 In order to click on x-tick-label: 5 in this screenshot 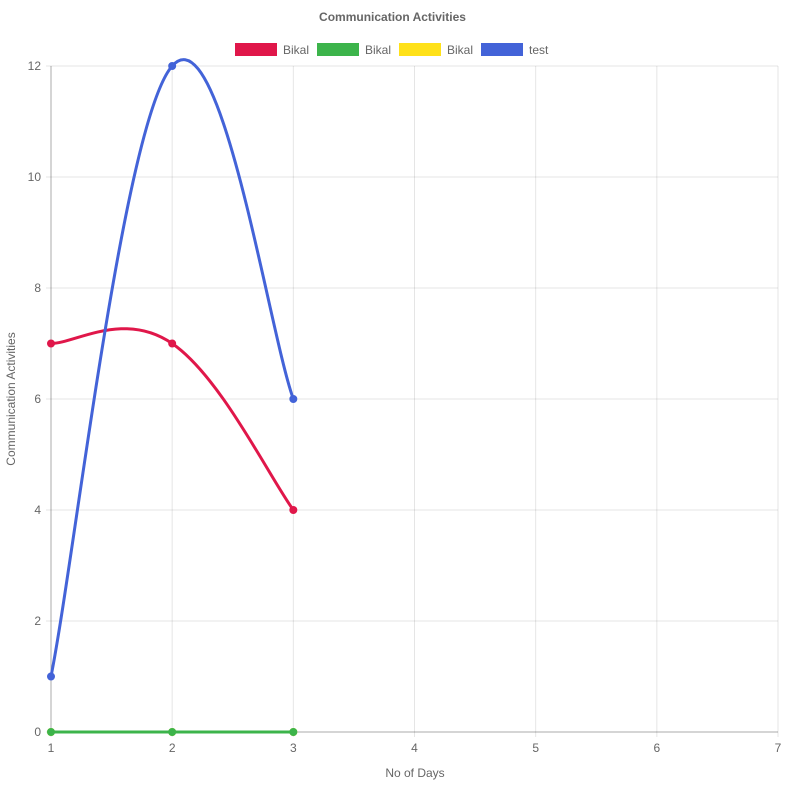, I will do `click(535, 748)`.